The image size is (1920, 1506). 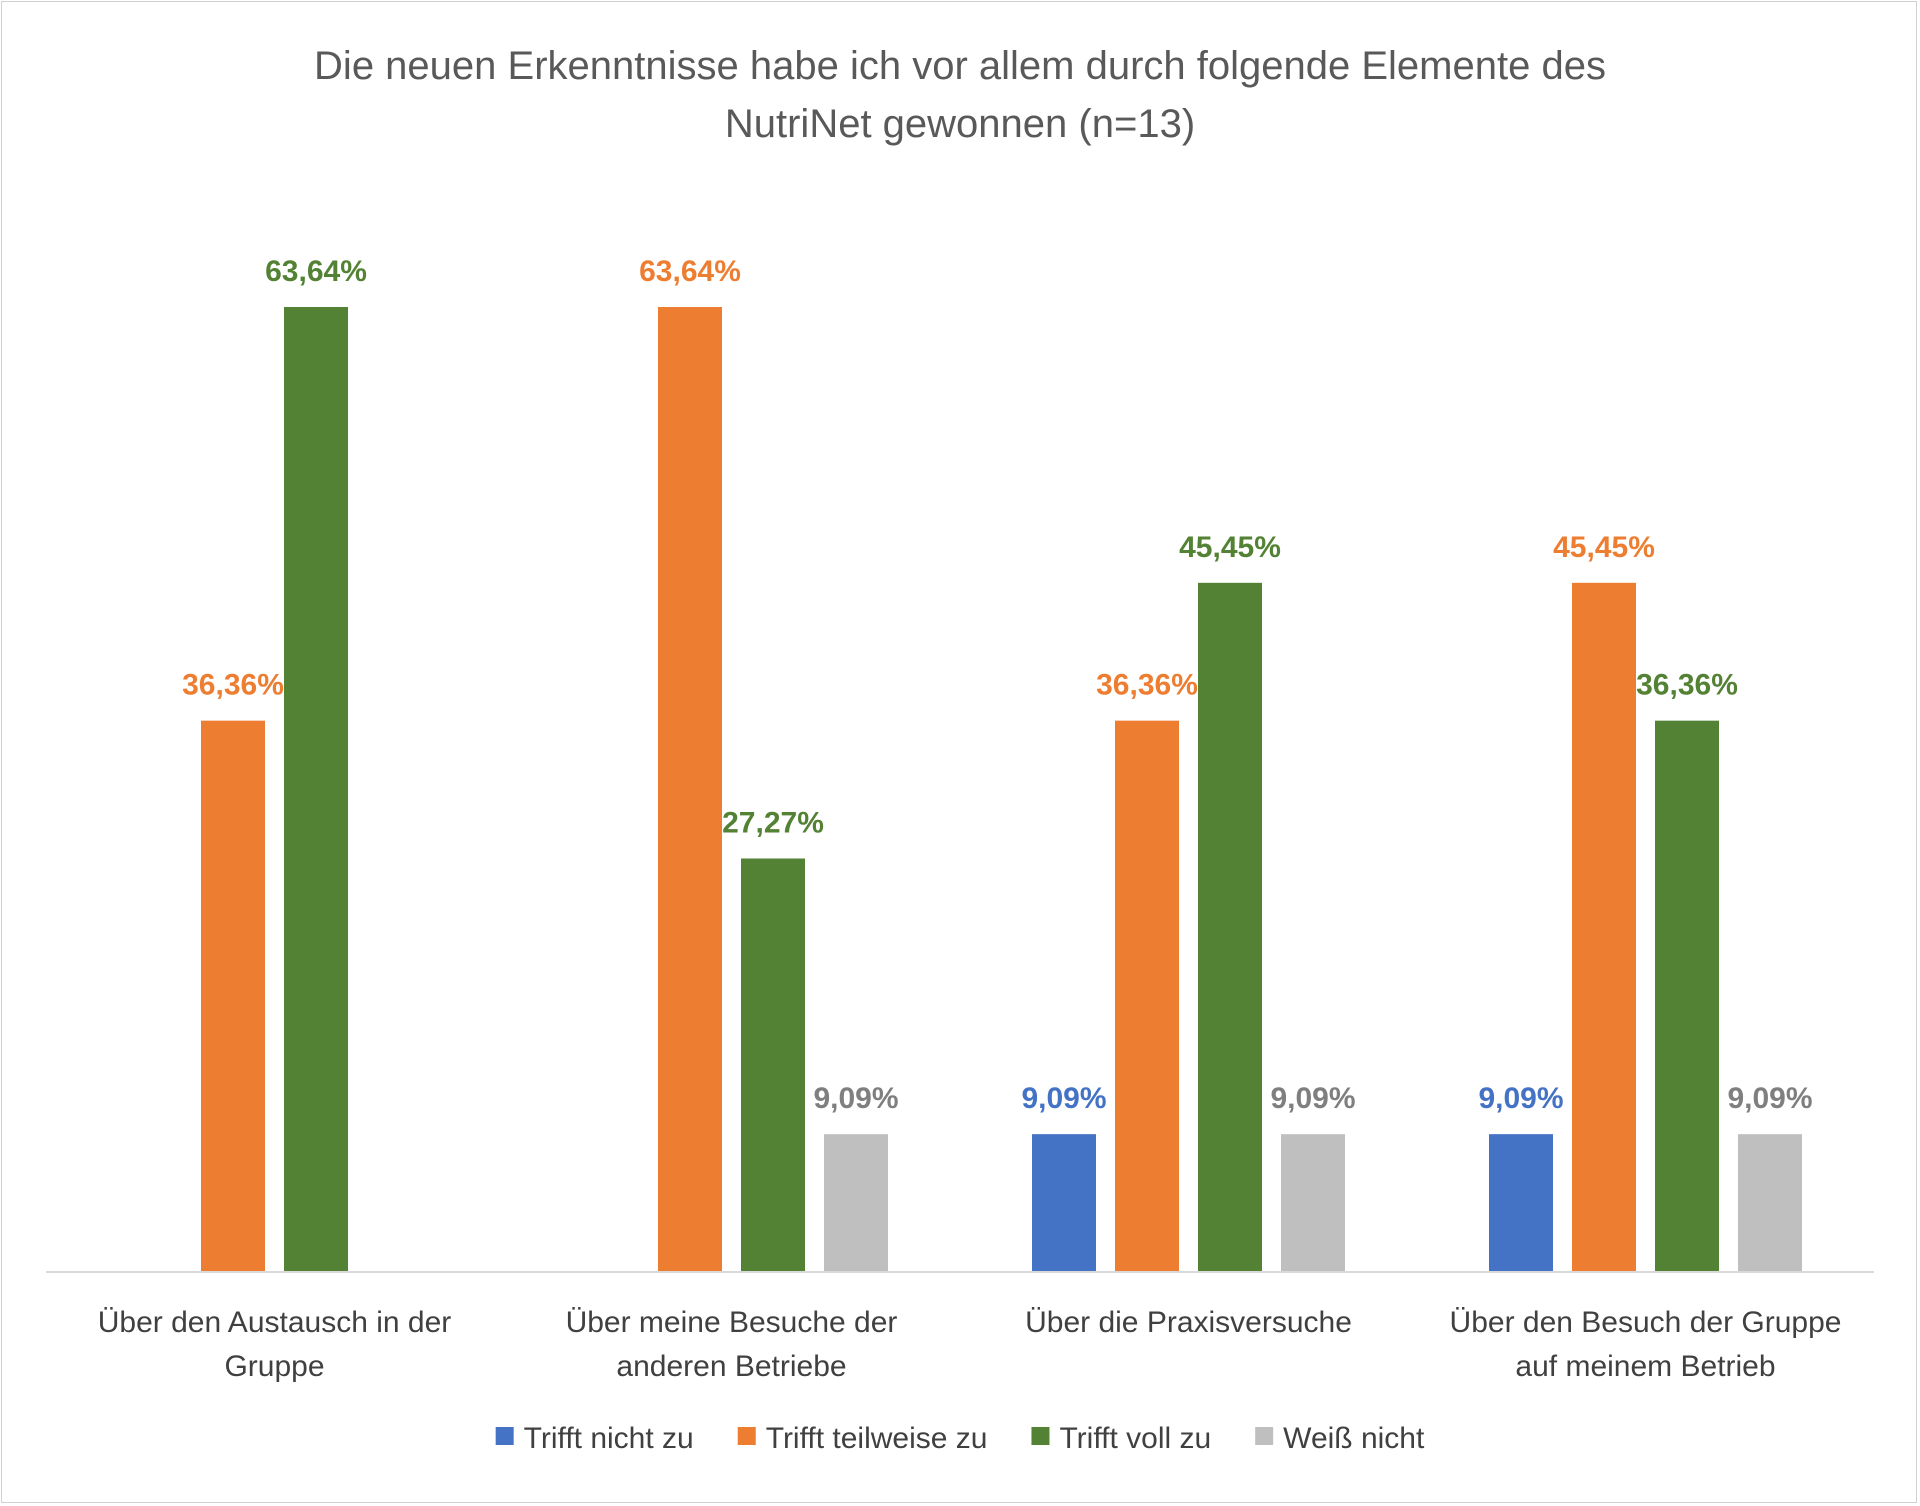 I want to click on category-label-4-line-1: Über den Besuch der Gruppe, so click(x=1646, y=1322).